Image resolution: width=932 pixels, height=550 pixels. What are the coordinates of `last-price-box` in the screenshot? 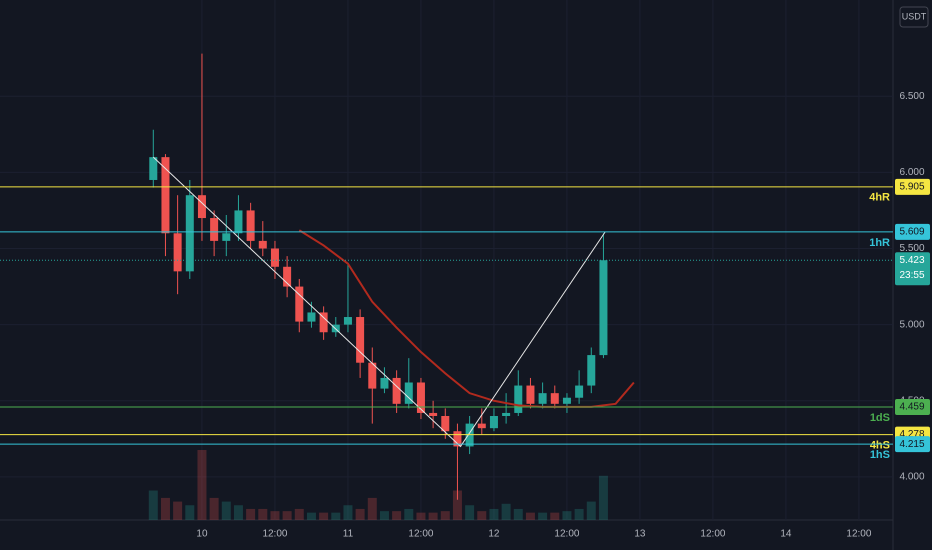 It's located at (912, 269).